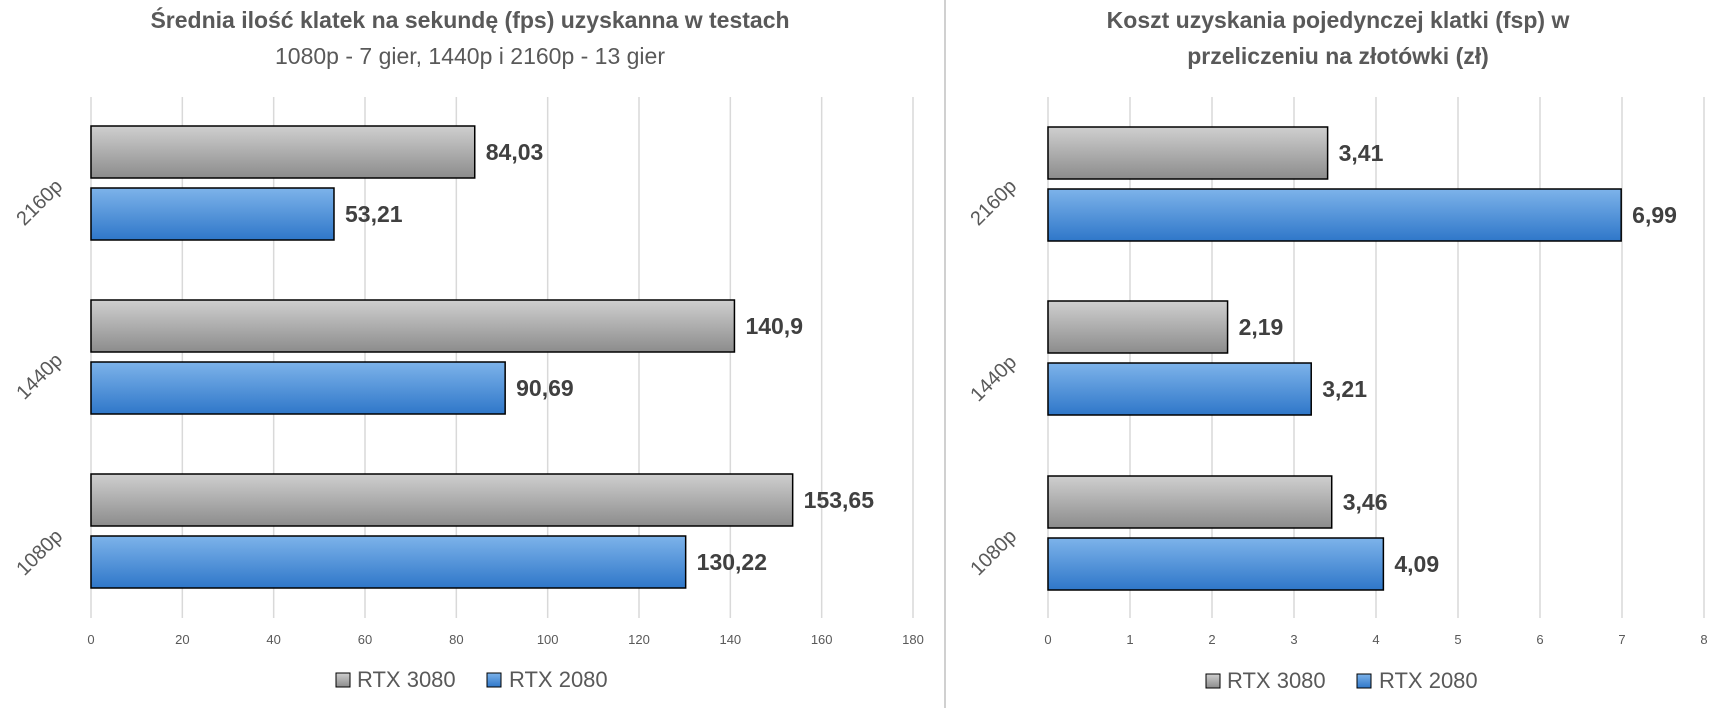 This screenshot has width=1720, height=713. I want to click on fps-category-label: 1440p, so click(39, 376).